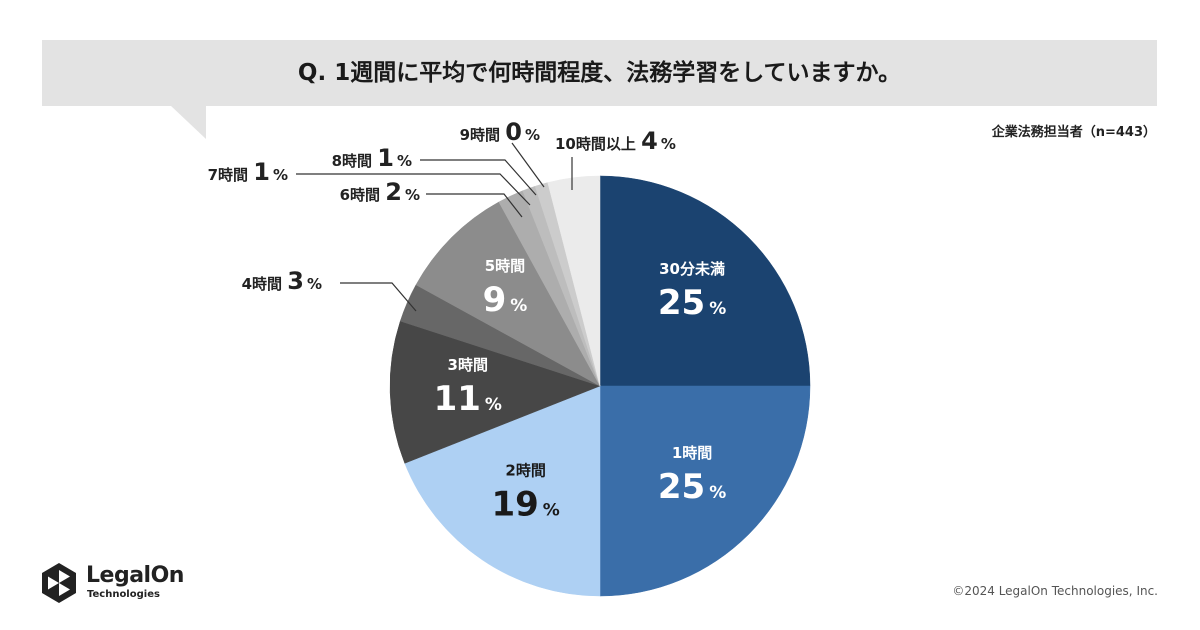 Image resolution: width=1200 pixels, height=630 pixels. I want to click on slice-label: 1時間, so click(692, 453).